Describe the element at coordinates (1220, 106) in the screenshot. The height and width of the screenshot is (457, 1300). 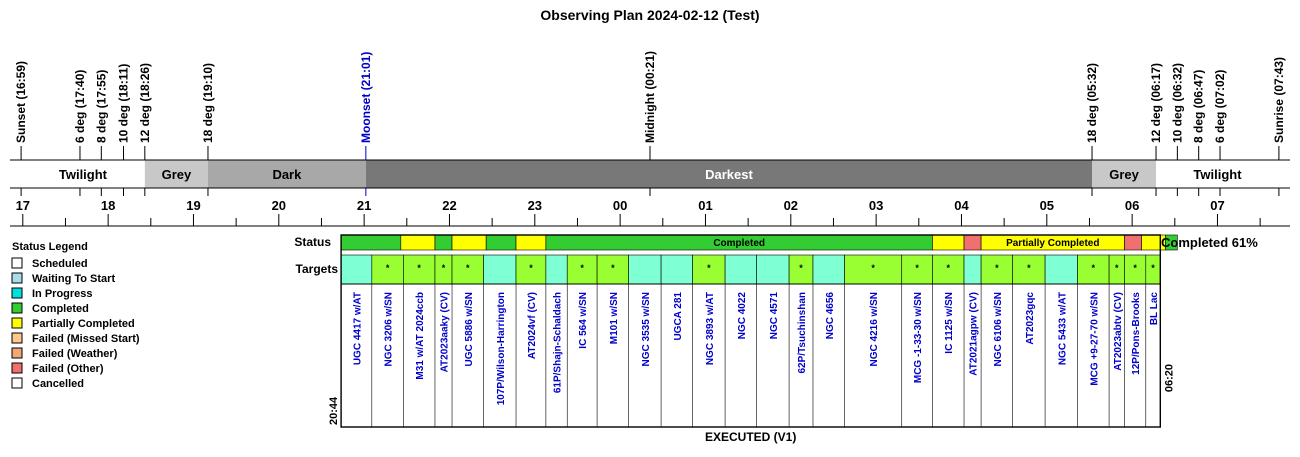
I see `event-label: 6 deg (07:02)` at that location.